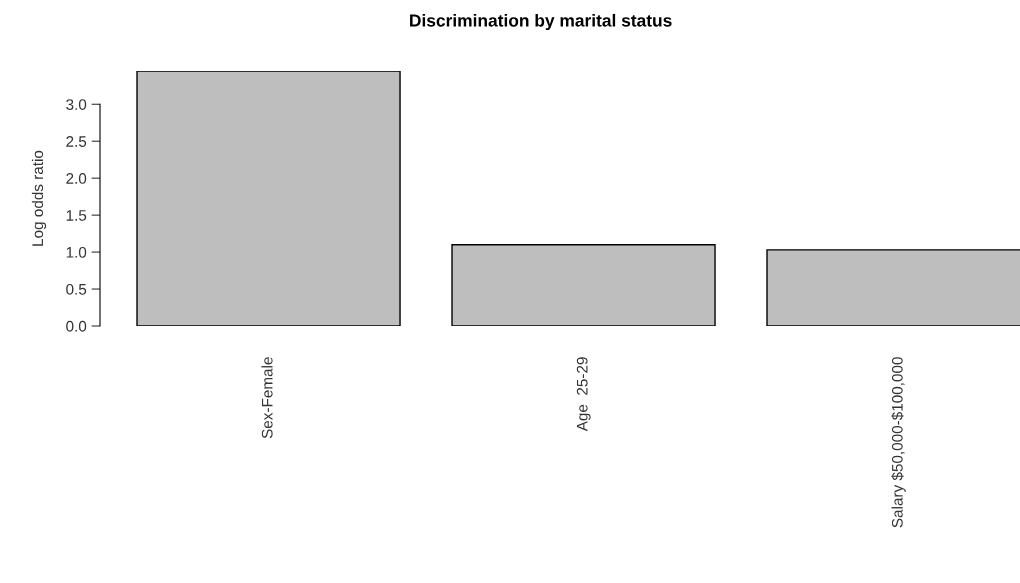 Image resolution: width=1020 pixels, height=583 pixels. What do you see at coordinates (267, 398) in the screenshot?
I see `x-tick-label: Sex-Female` at bounding box center [267, 398].